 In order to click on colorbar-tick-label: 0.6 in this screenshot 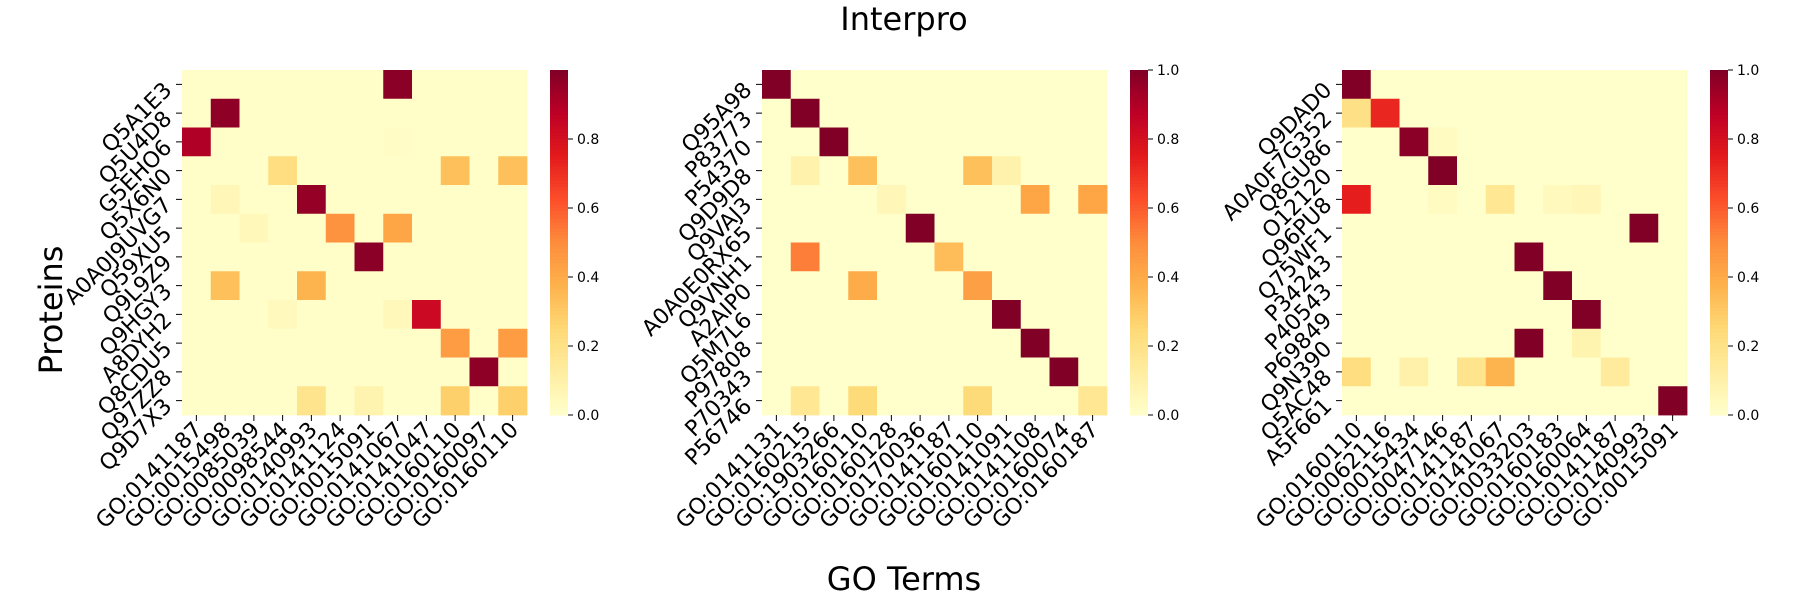, I will do `click(588, 209)`.